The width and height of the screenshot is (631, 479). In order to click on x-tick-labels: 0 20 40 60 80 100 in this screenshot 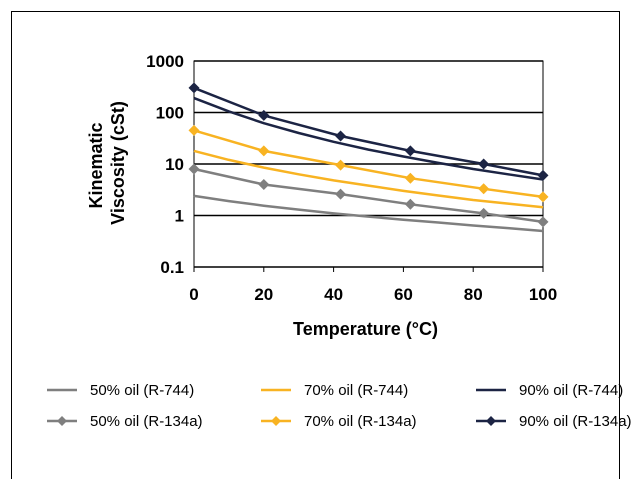, I will do `click(373, 285)`.